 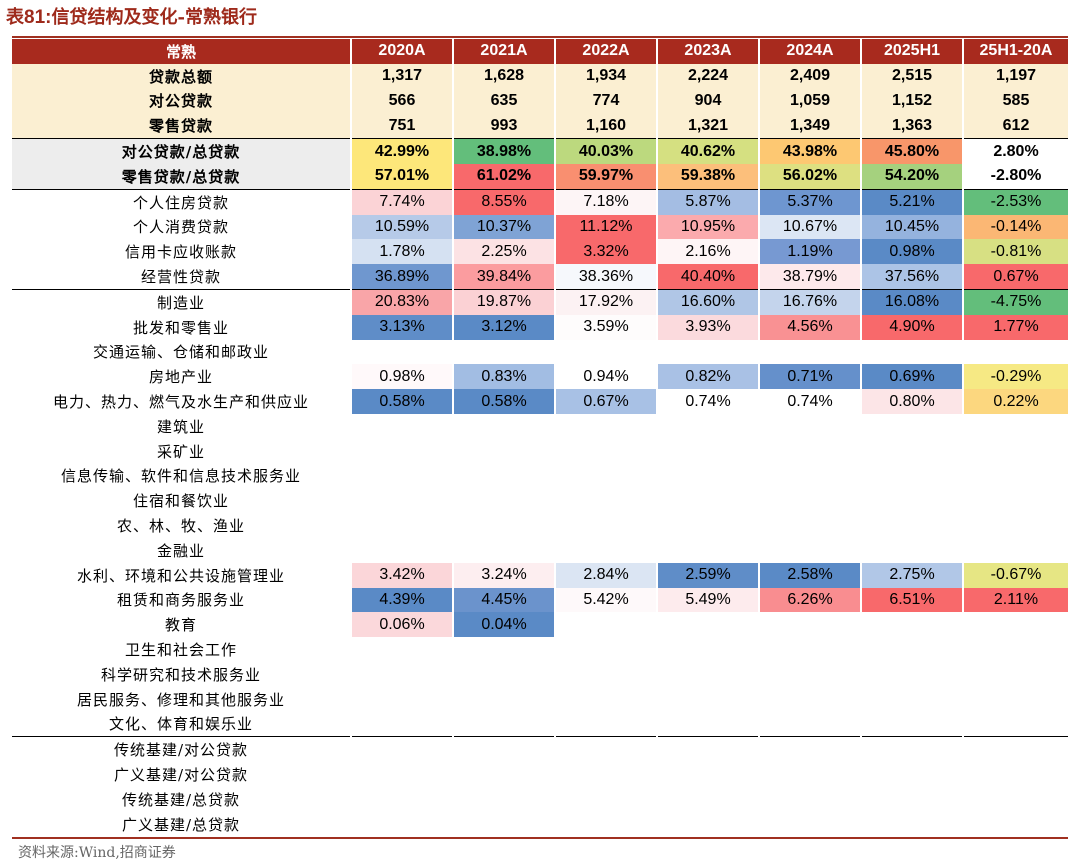 What do you see at coordinates (911, 600) in the screenshot?
I see `table-cell: 6.51%` at bounding box center [911, 600].